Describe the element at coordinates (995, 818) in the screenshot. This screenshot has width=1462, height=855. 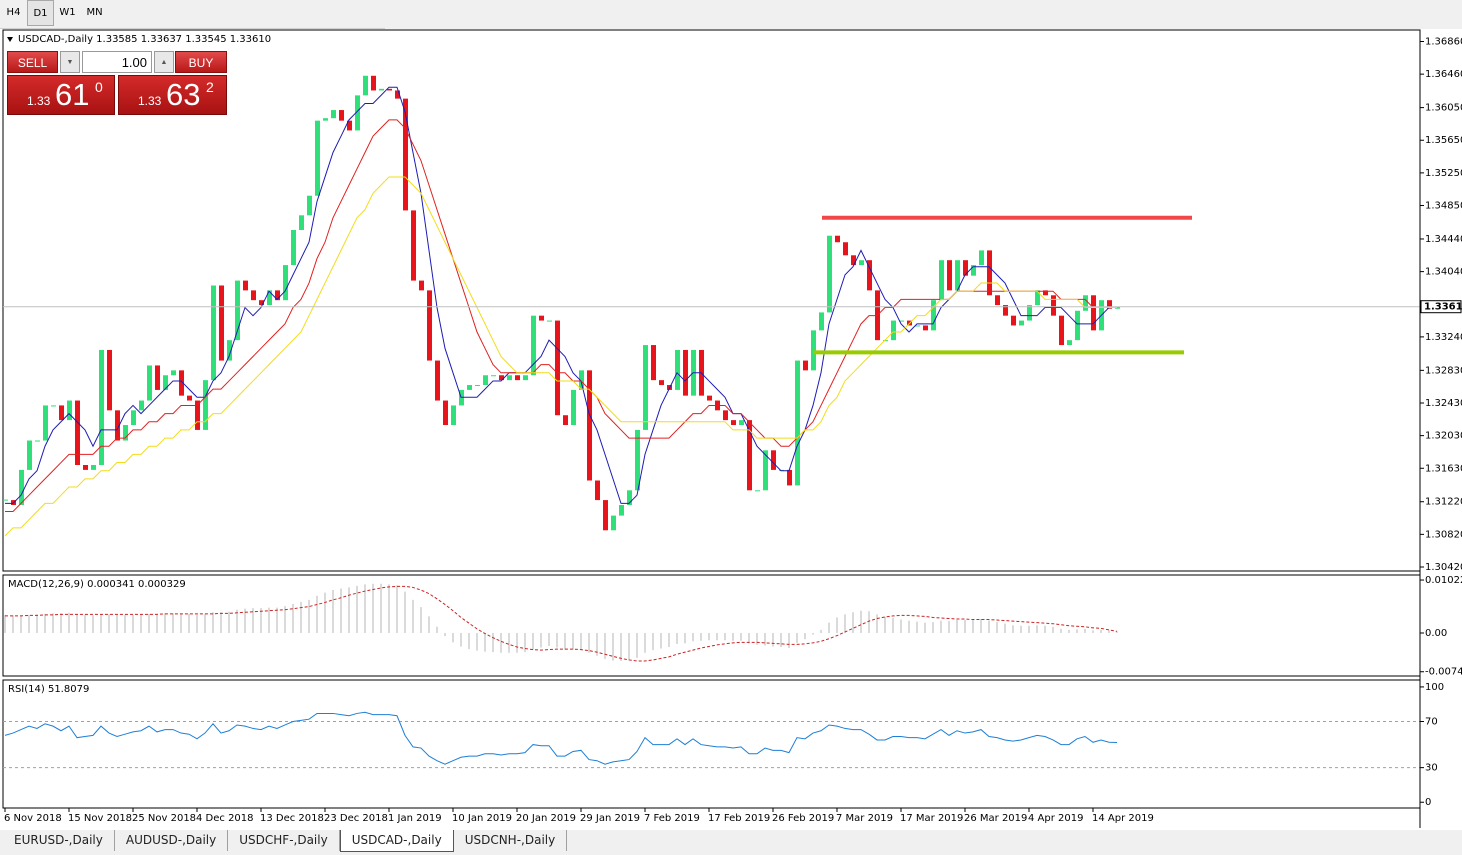
I see `x-tick-label: 26 Mar 2019` at that location.